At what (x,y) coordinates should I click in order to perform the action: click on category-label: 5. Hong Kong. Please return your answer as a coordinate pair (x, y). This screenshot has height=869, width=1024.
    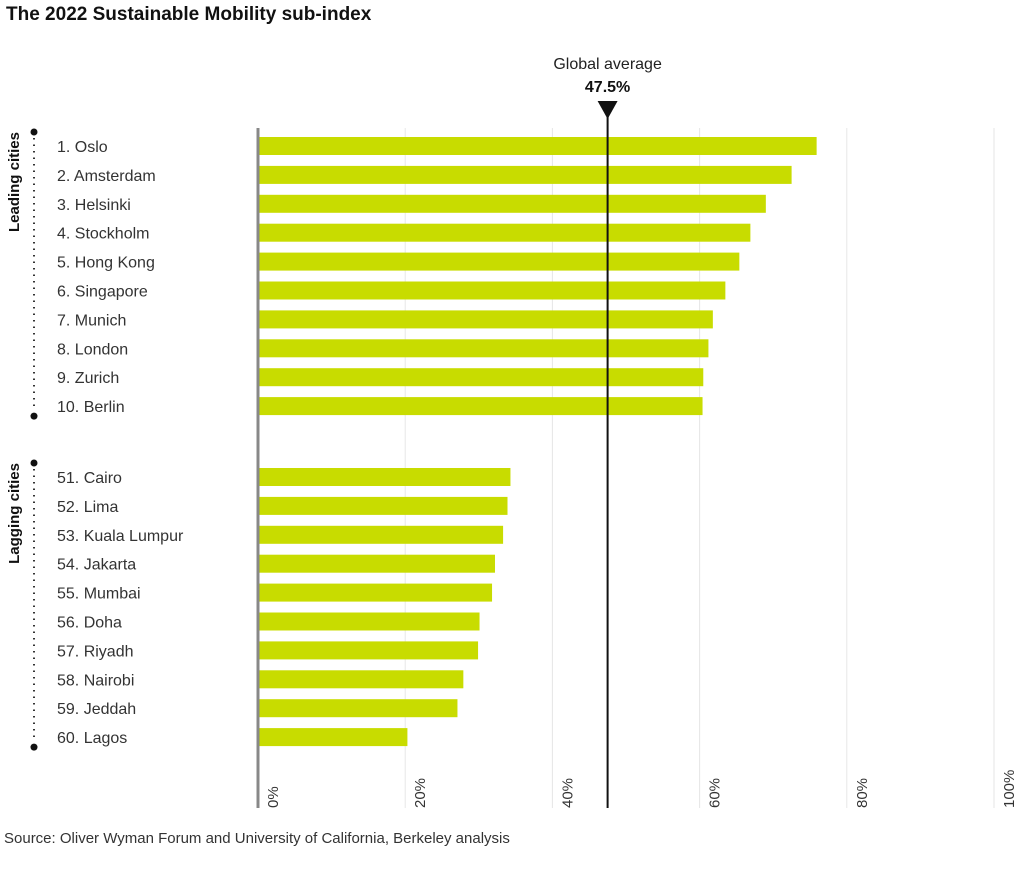
    Looking at the image, I should click on (106, 263).